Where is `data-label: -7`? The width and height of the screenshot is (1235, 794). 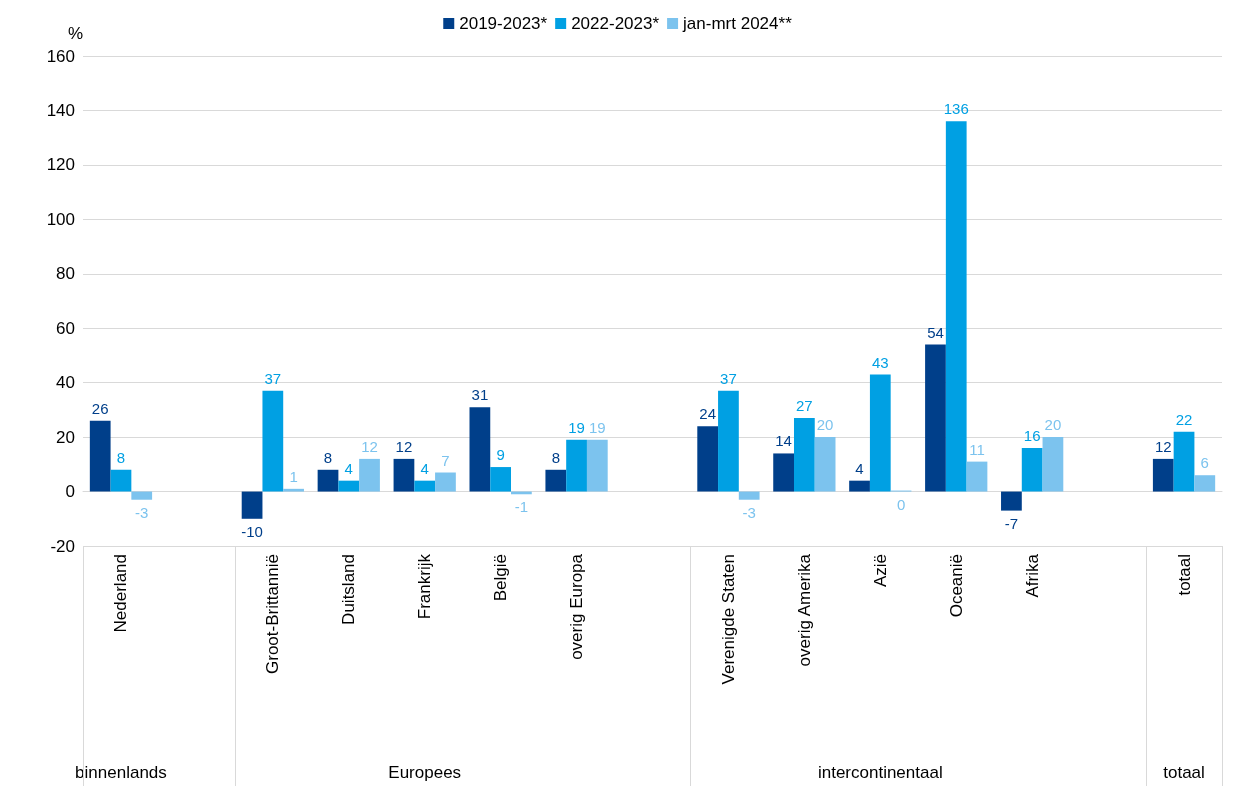 data-label: -7 is located at coordinates (1011, 523).